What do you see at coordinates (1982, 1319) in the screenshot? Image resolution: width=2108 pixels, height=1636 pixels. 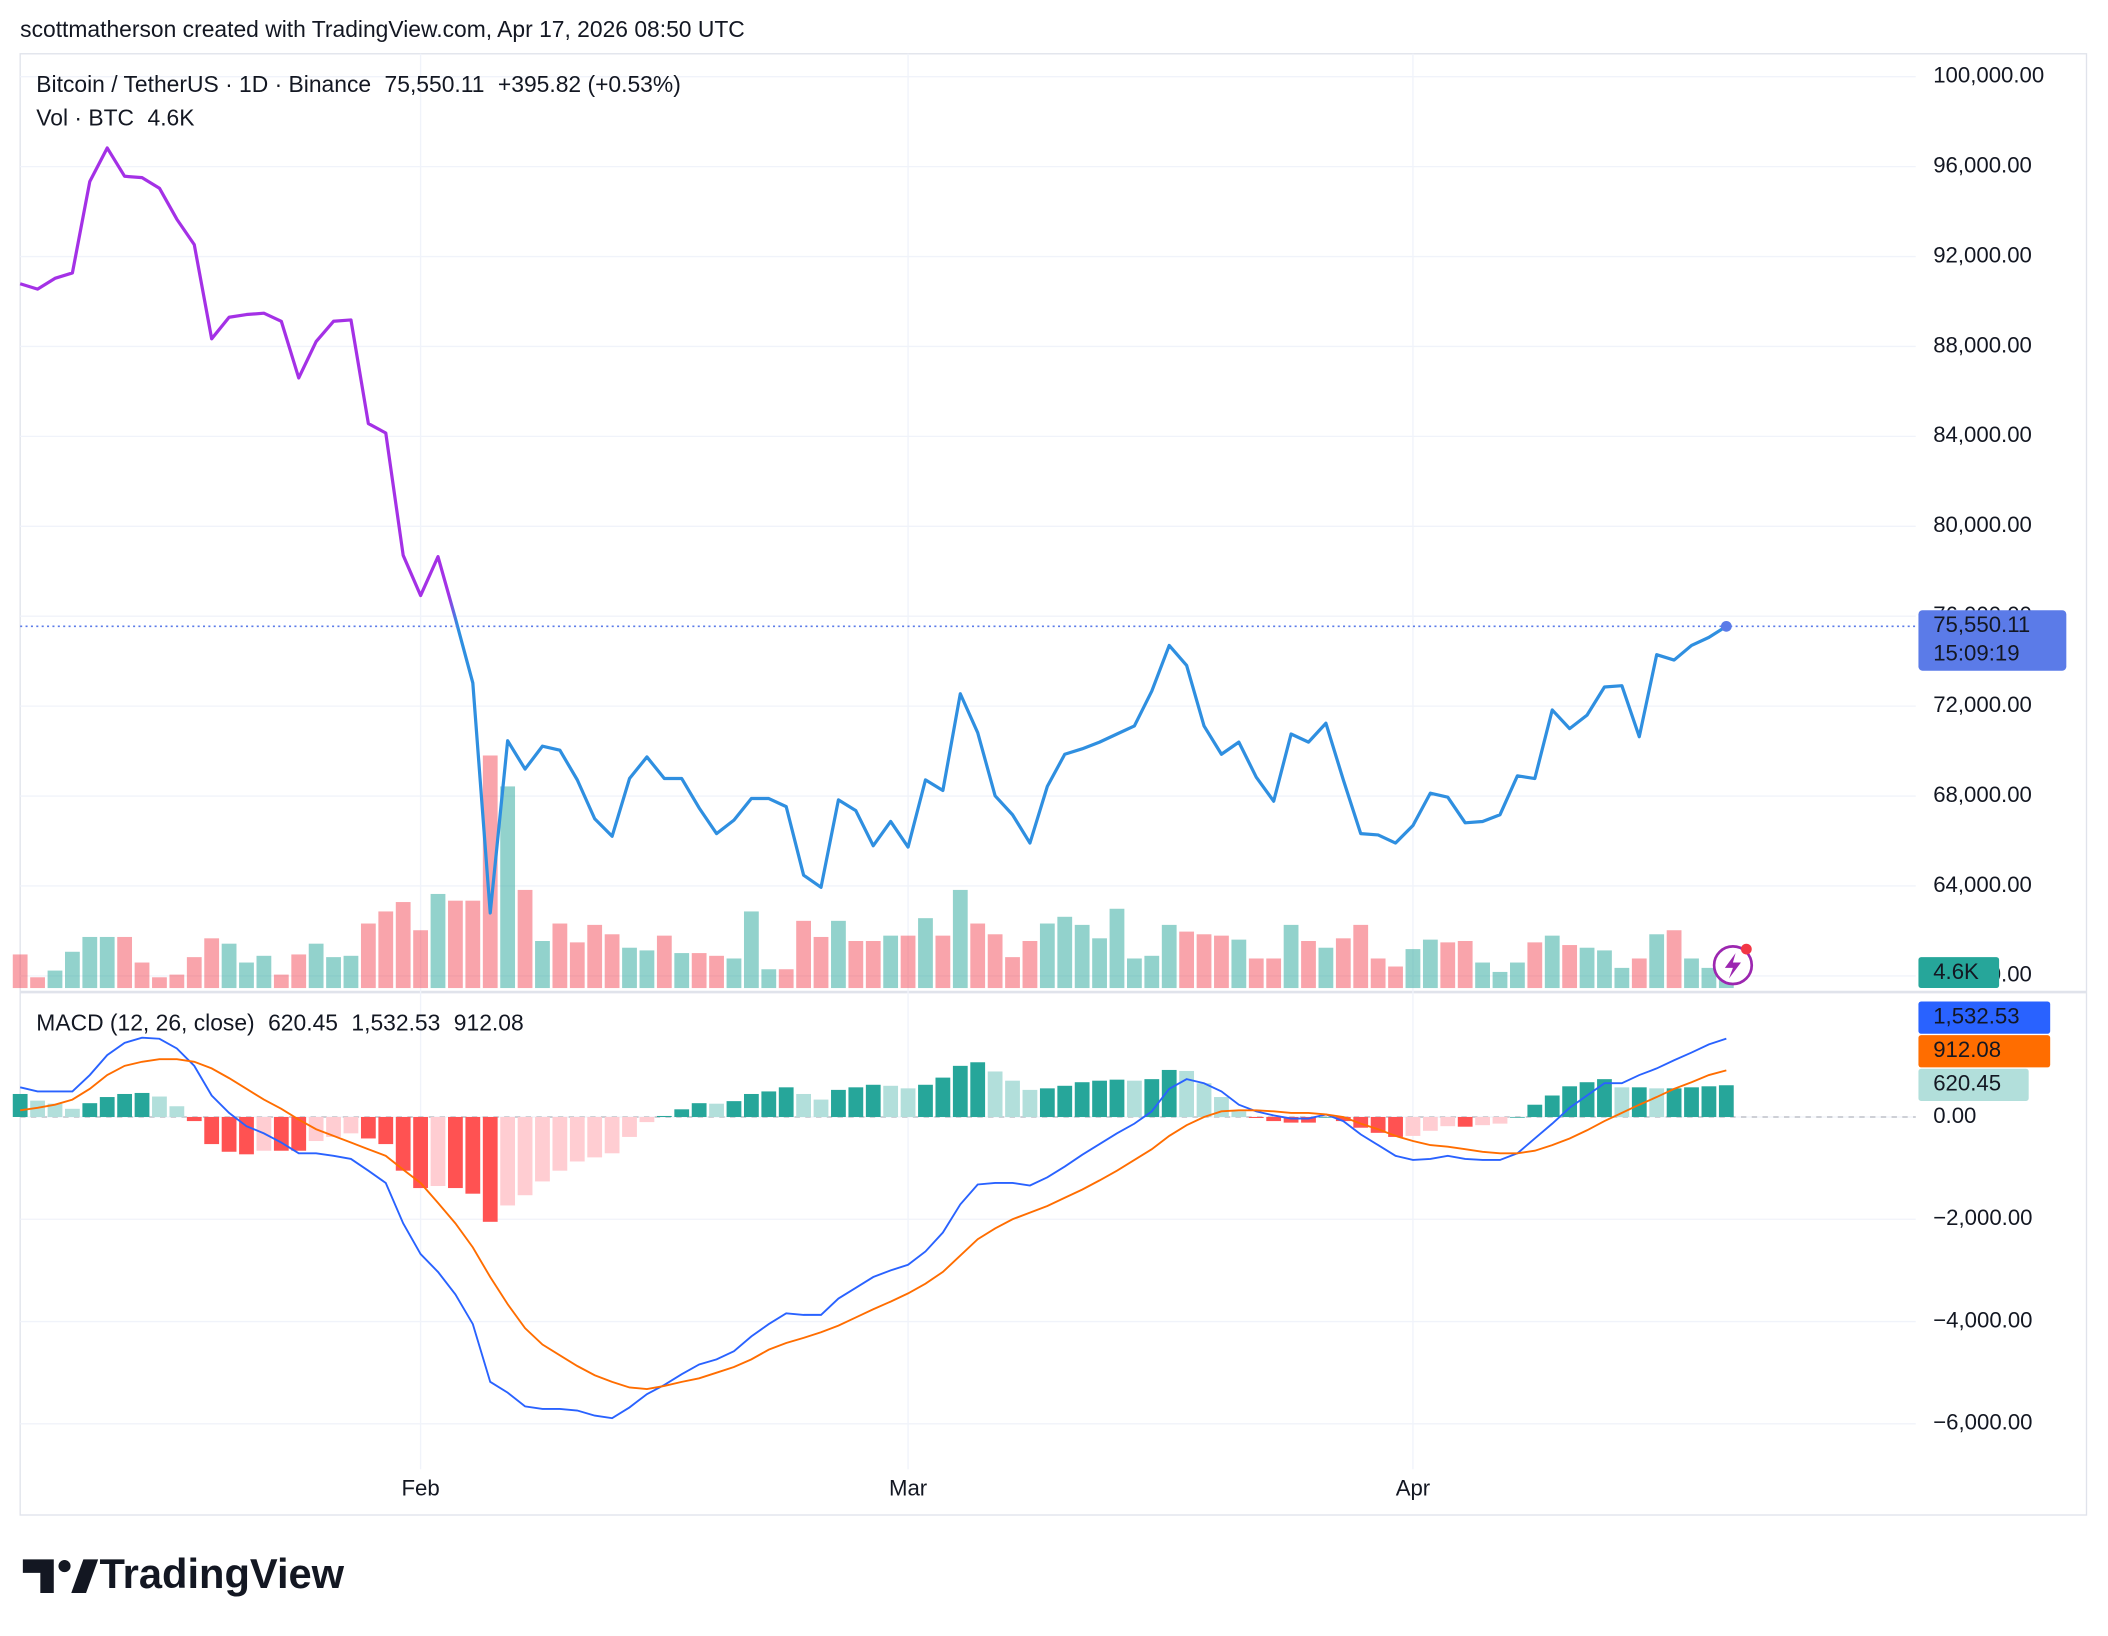 I see `y-tick-label: −4,000.00` at bounding box center [1982, 1319].